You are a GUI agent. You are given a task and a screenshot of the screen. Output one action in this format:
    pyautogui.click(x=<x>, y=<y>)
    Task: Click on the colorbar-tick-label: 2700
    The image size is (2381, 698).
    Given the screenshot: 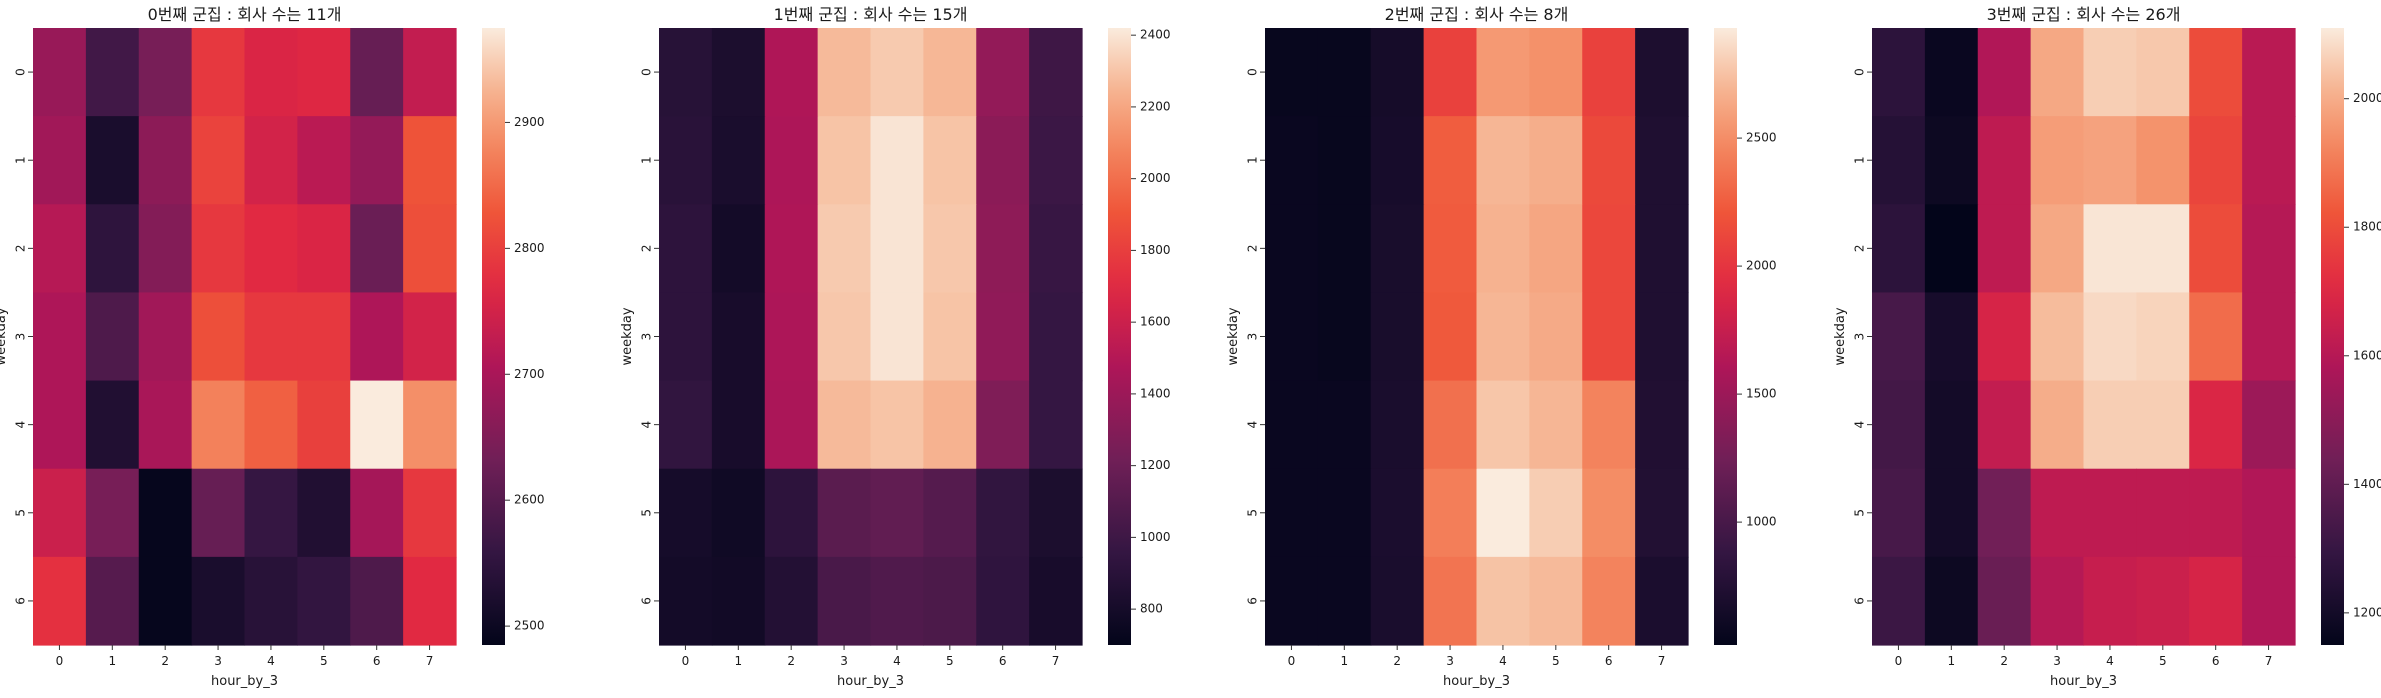 What is the action you would take?
    pyautogui.click(x=529, y=374)
    